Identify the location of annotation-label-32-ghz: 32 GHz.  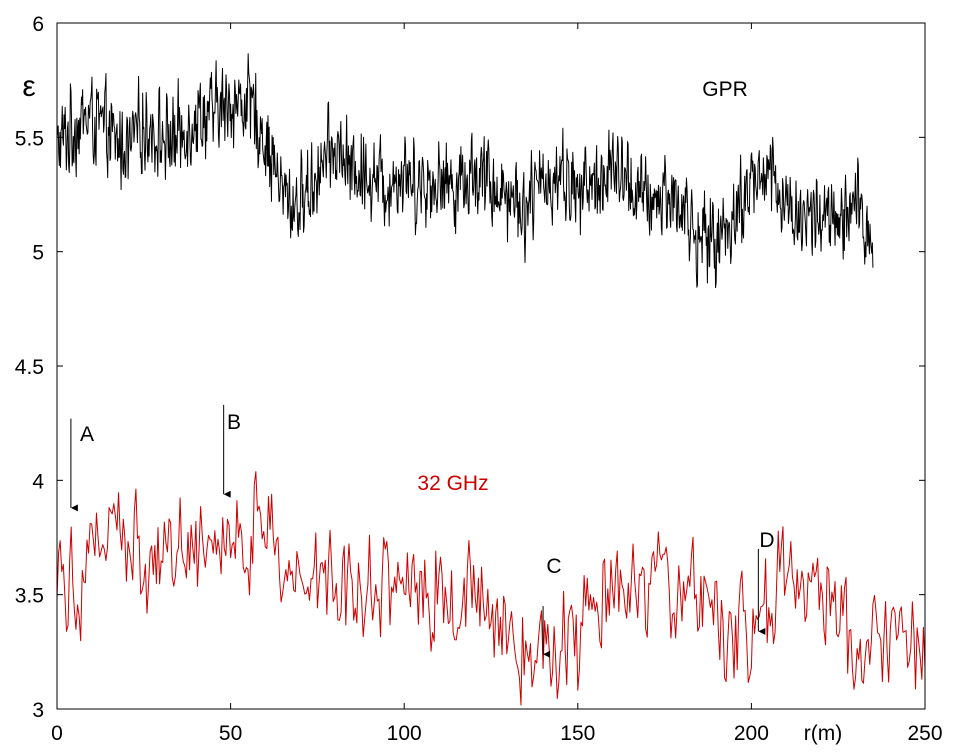
(452, 483).